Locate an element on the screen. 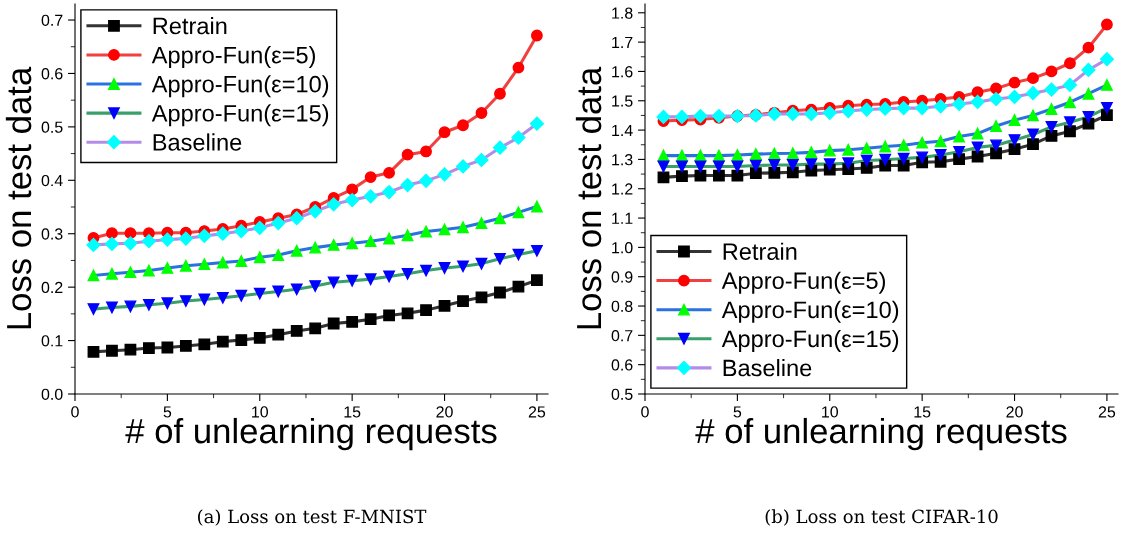 The height and width of the screenshot is (539, 1121). y-tick-label: 0.3 is located at coordinates (52, 234).